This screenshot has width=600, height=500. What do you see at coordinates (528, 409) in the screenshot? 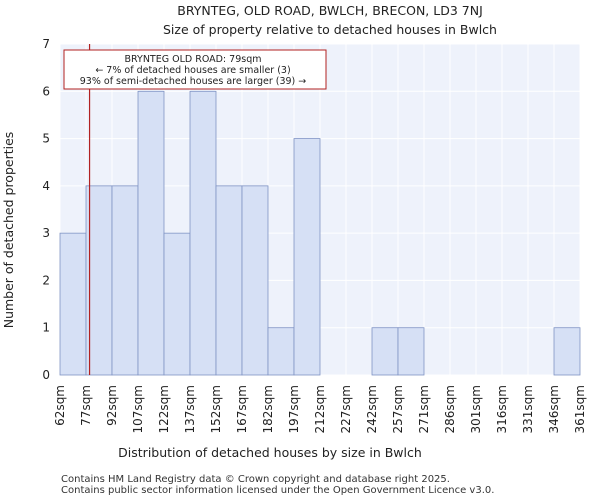
I see `x-tick-label: 331sqm` at bounding box center [528, 409].